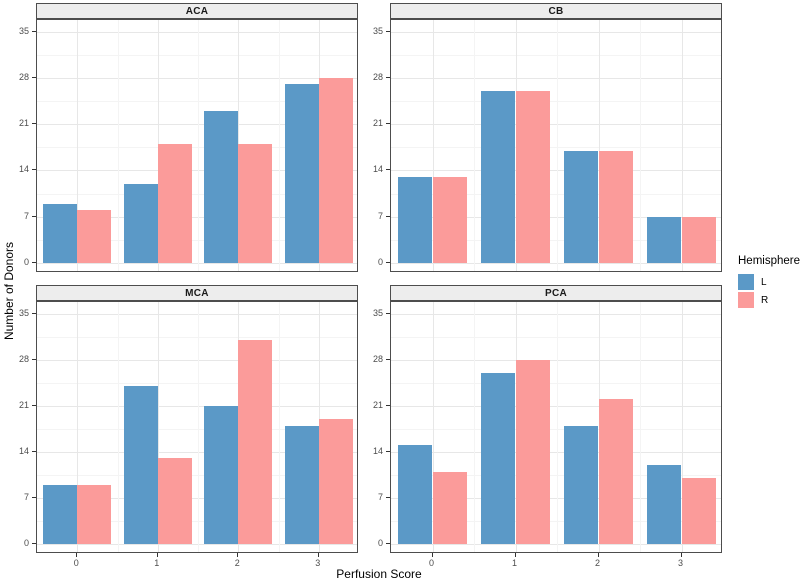  I want to click on x-tick-label: 1, so click(514, 563).